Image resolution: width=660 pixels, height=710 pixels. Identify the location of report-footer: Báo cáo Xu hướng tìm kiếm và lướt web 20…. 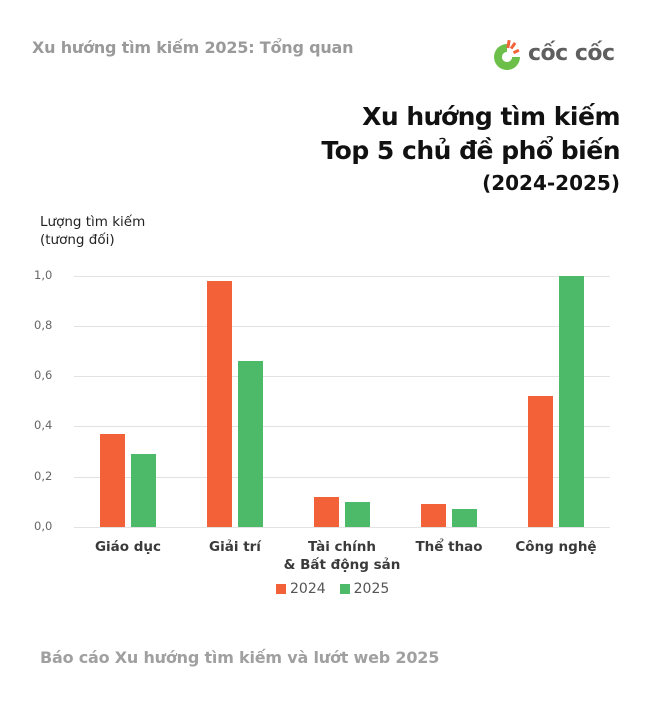
(240, 657).